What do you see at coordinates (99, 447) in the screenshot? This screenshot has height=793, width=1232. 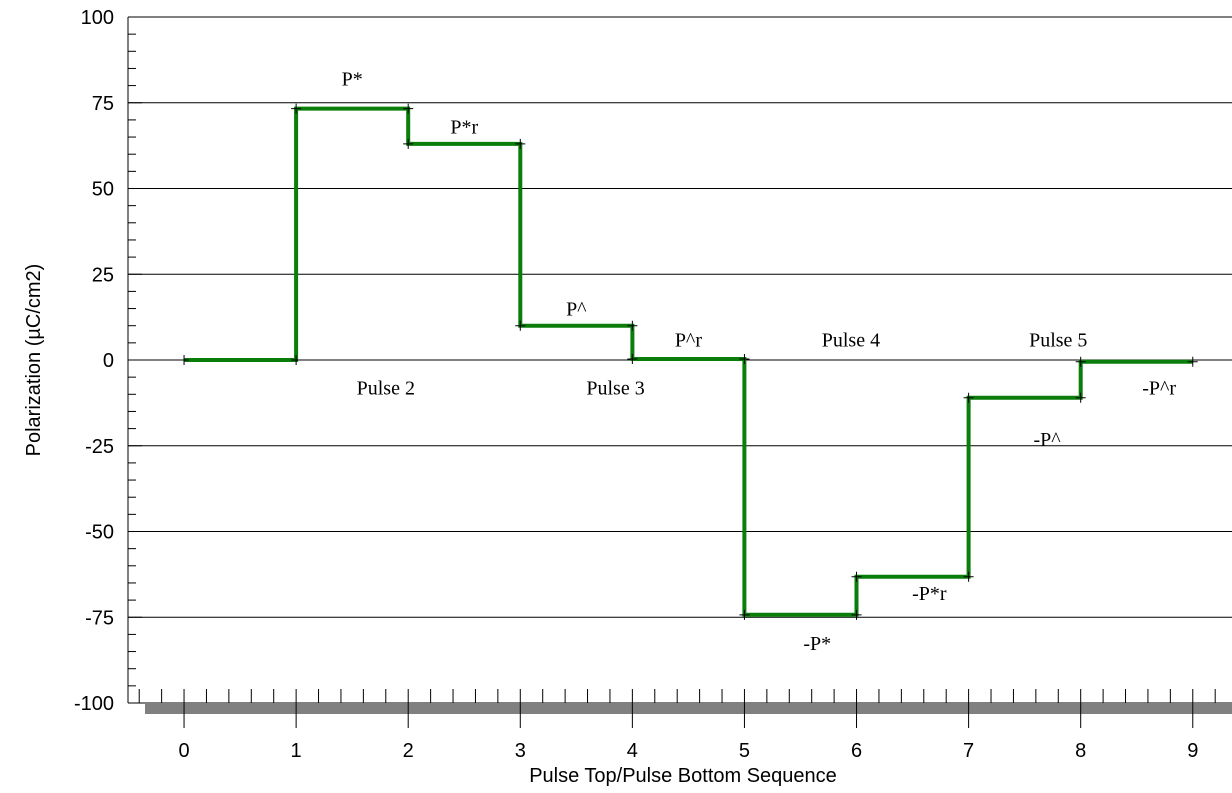 I see `y-tick-label: -25` at bounding box center [99, 447].